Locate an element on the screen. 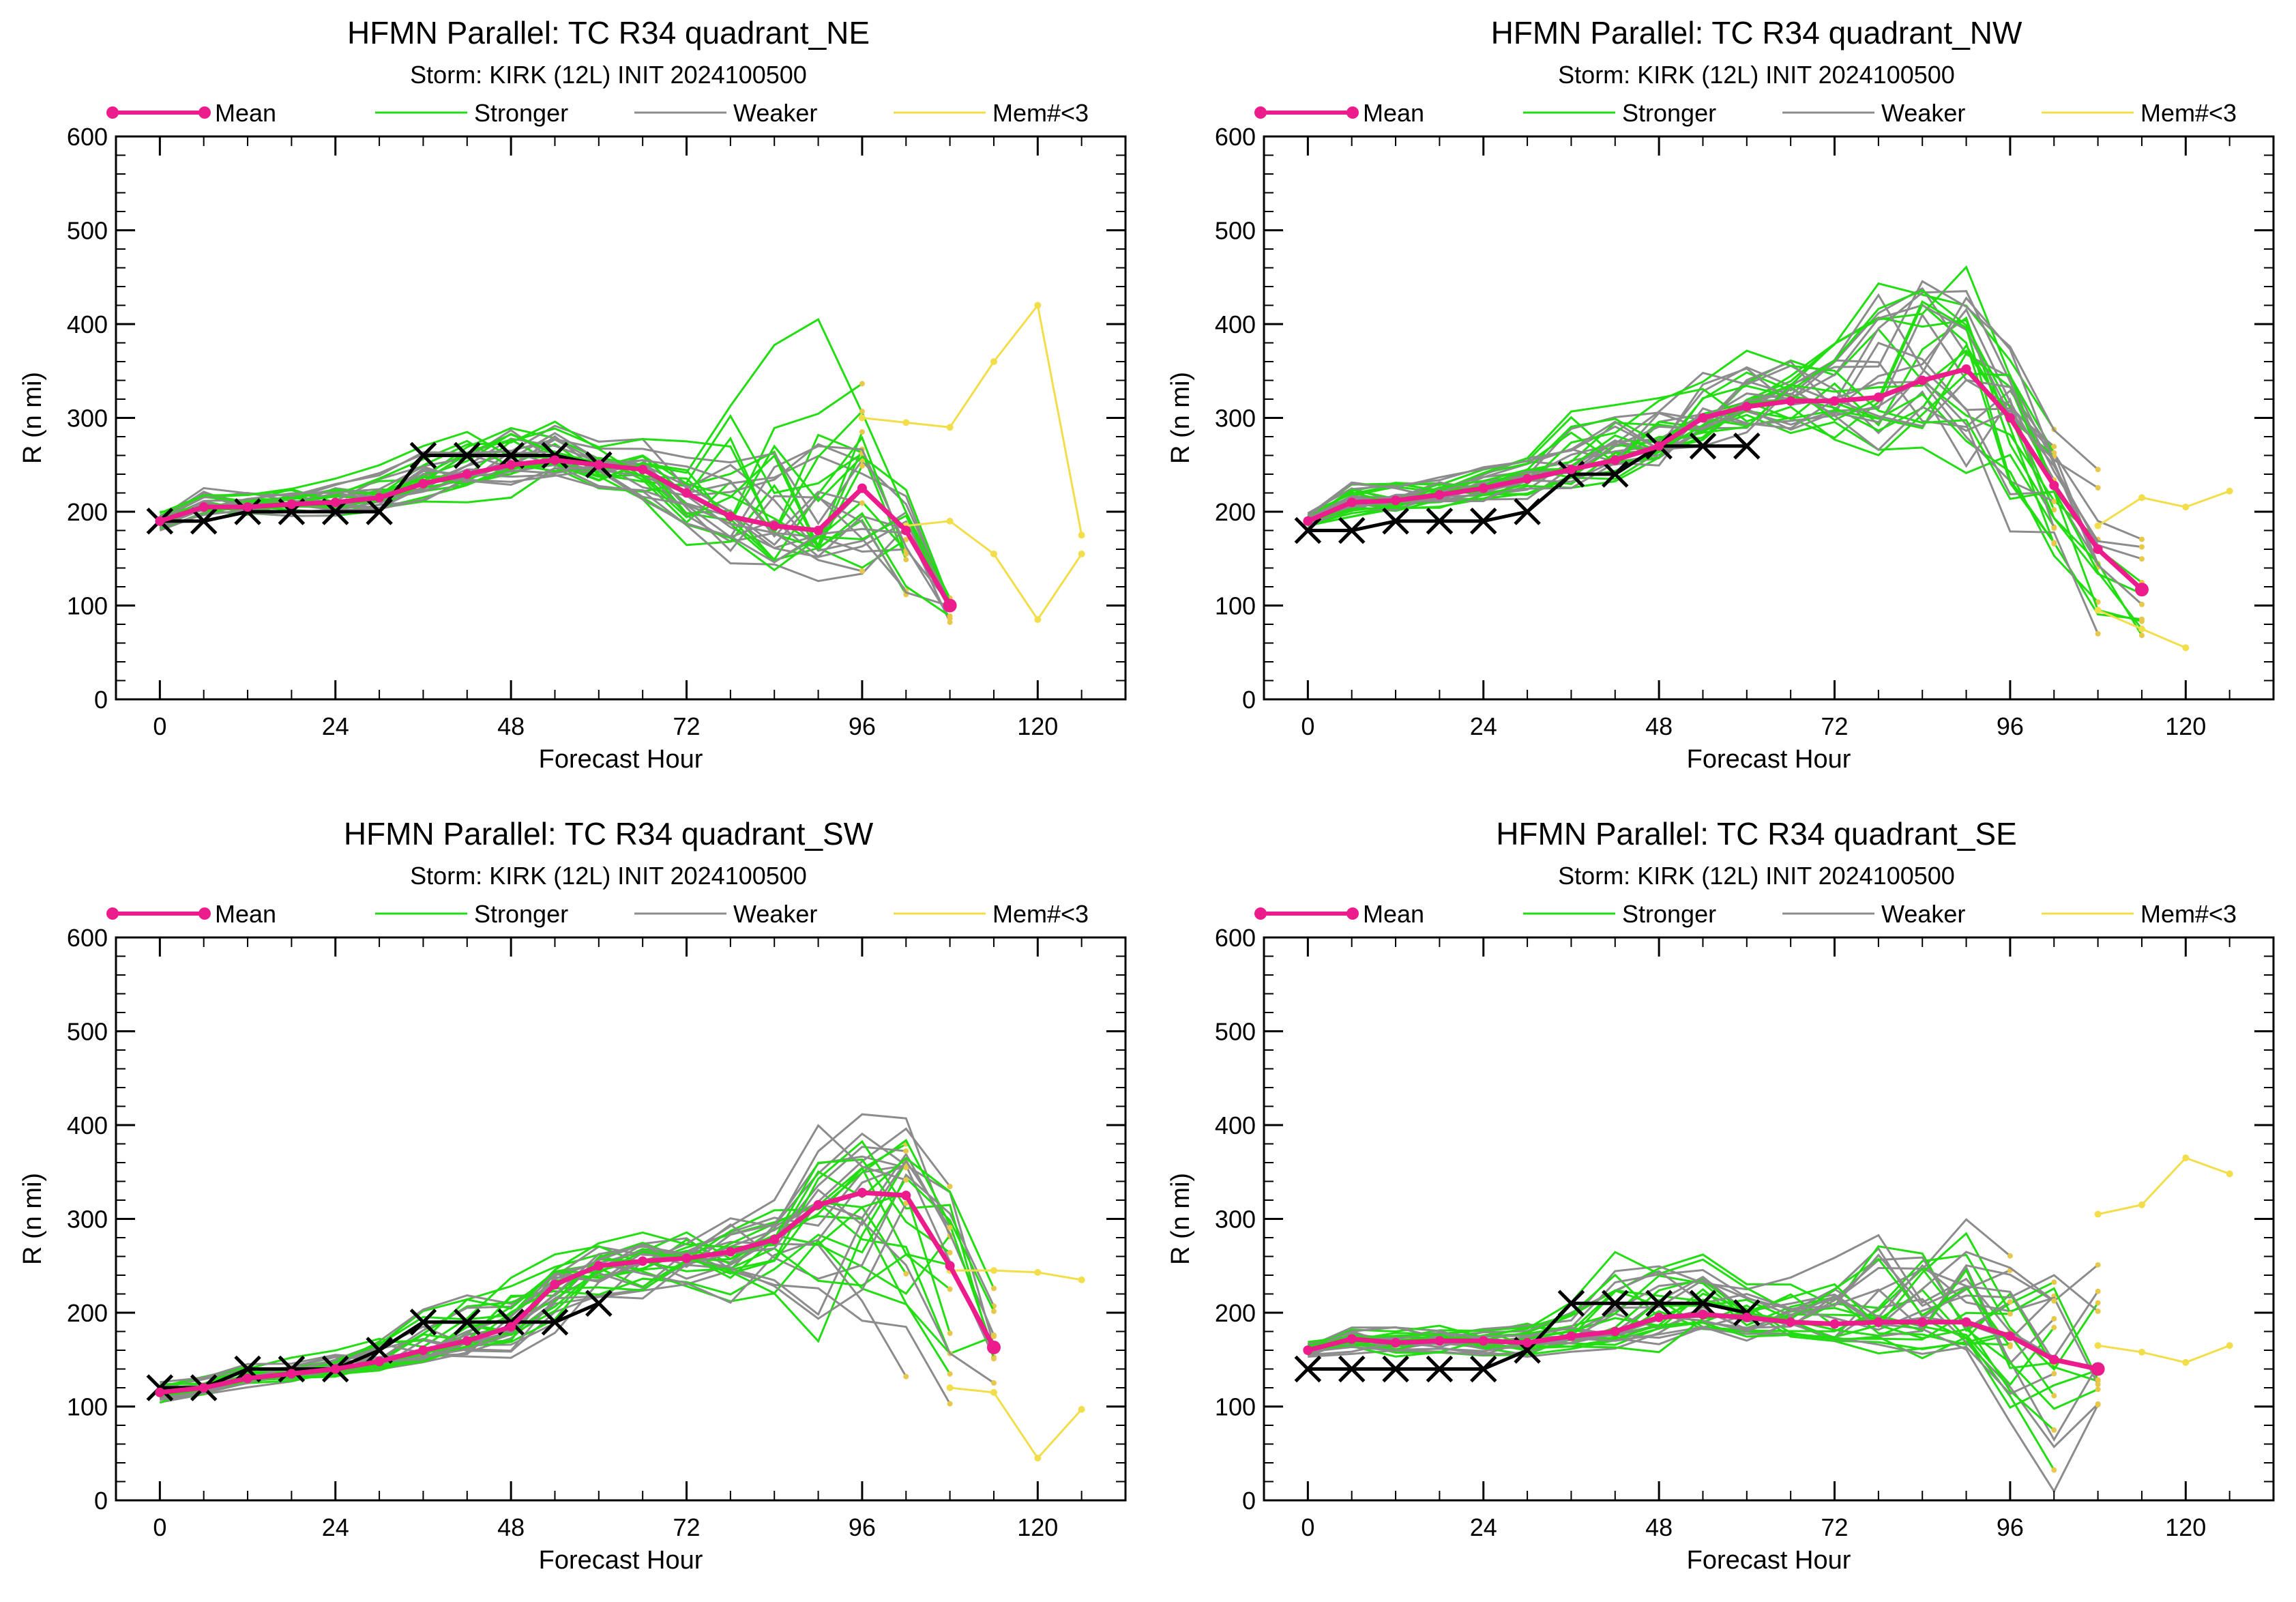 The width and height of the screenshot is (2296, 1602). x-tick-label: 96 is located at coordinates (2011, 1527).